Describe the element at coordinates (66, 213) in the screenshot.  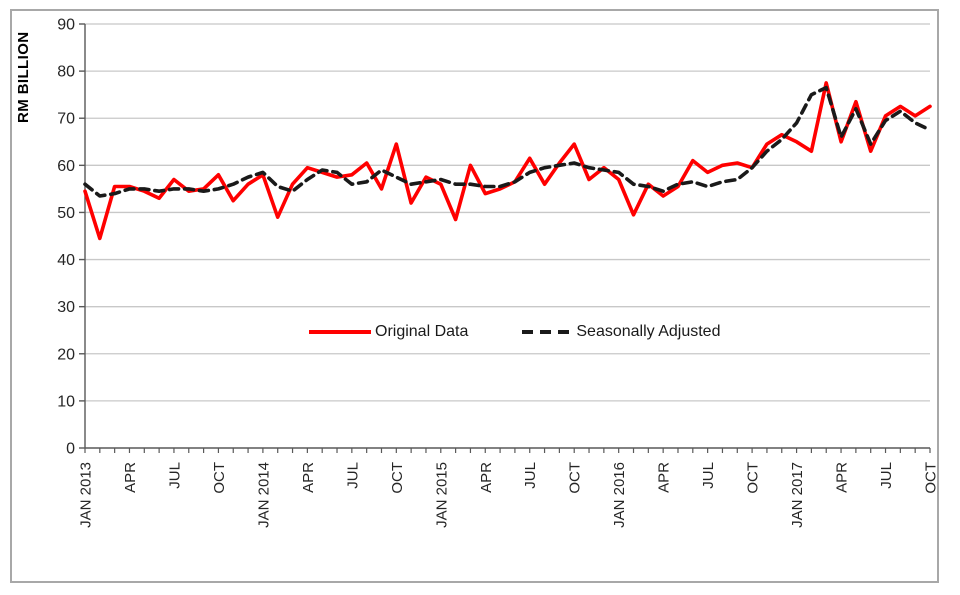
I see `y-tick-label: 50` at that location.